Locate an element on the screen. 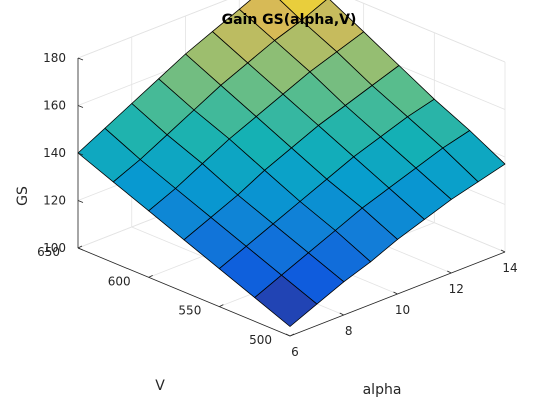 The height and width of the screenshot is (420, 560). y-axis-line is located at coordinates (184, 292).